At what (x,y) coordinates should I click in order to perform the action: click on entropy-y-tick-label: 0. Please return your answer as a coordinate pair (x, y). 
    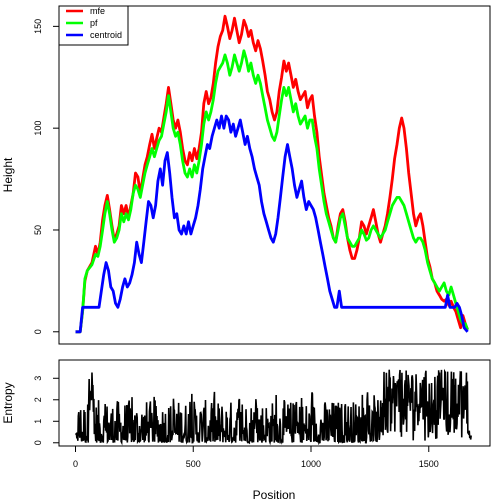
    Looking at the image, I should click on (38, 442).